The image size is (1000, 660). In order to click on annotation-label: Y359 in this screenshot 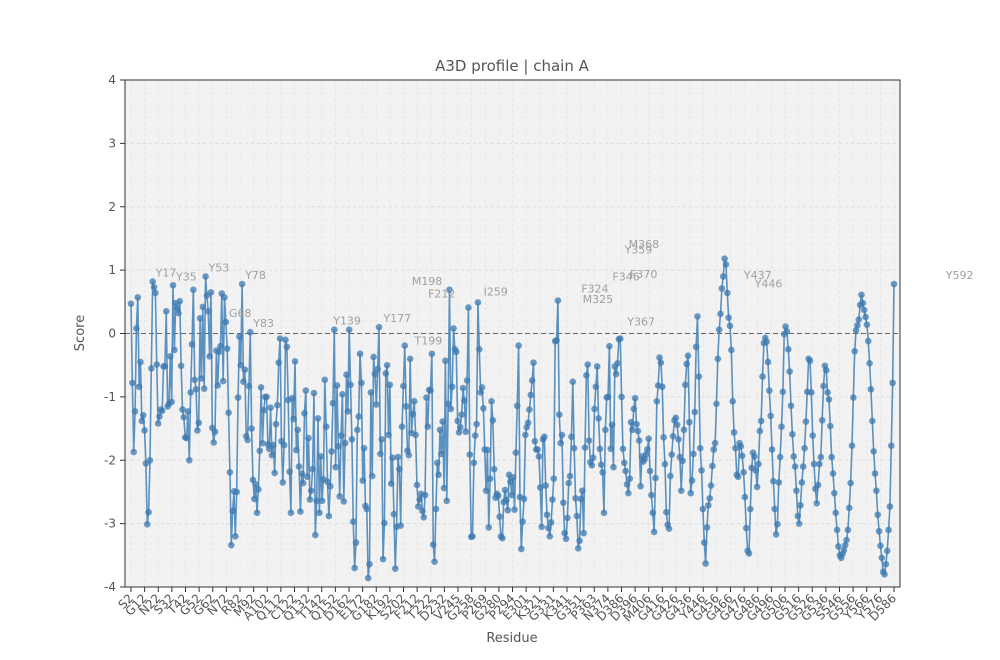, I will do `click(638, 250)`.